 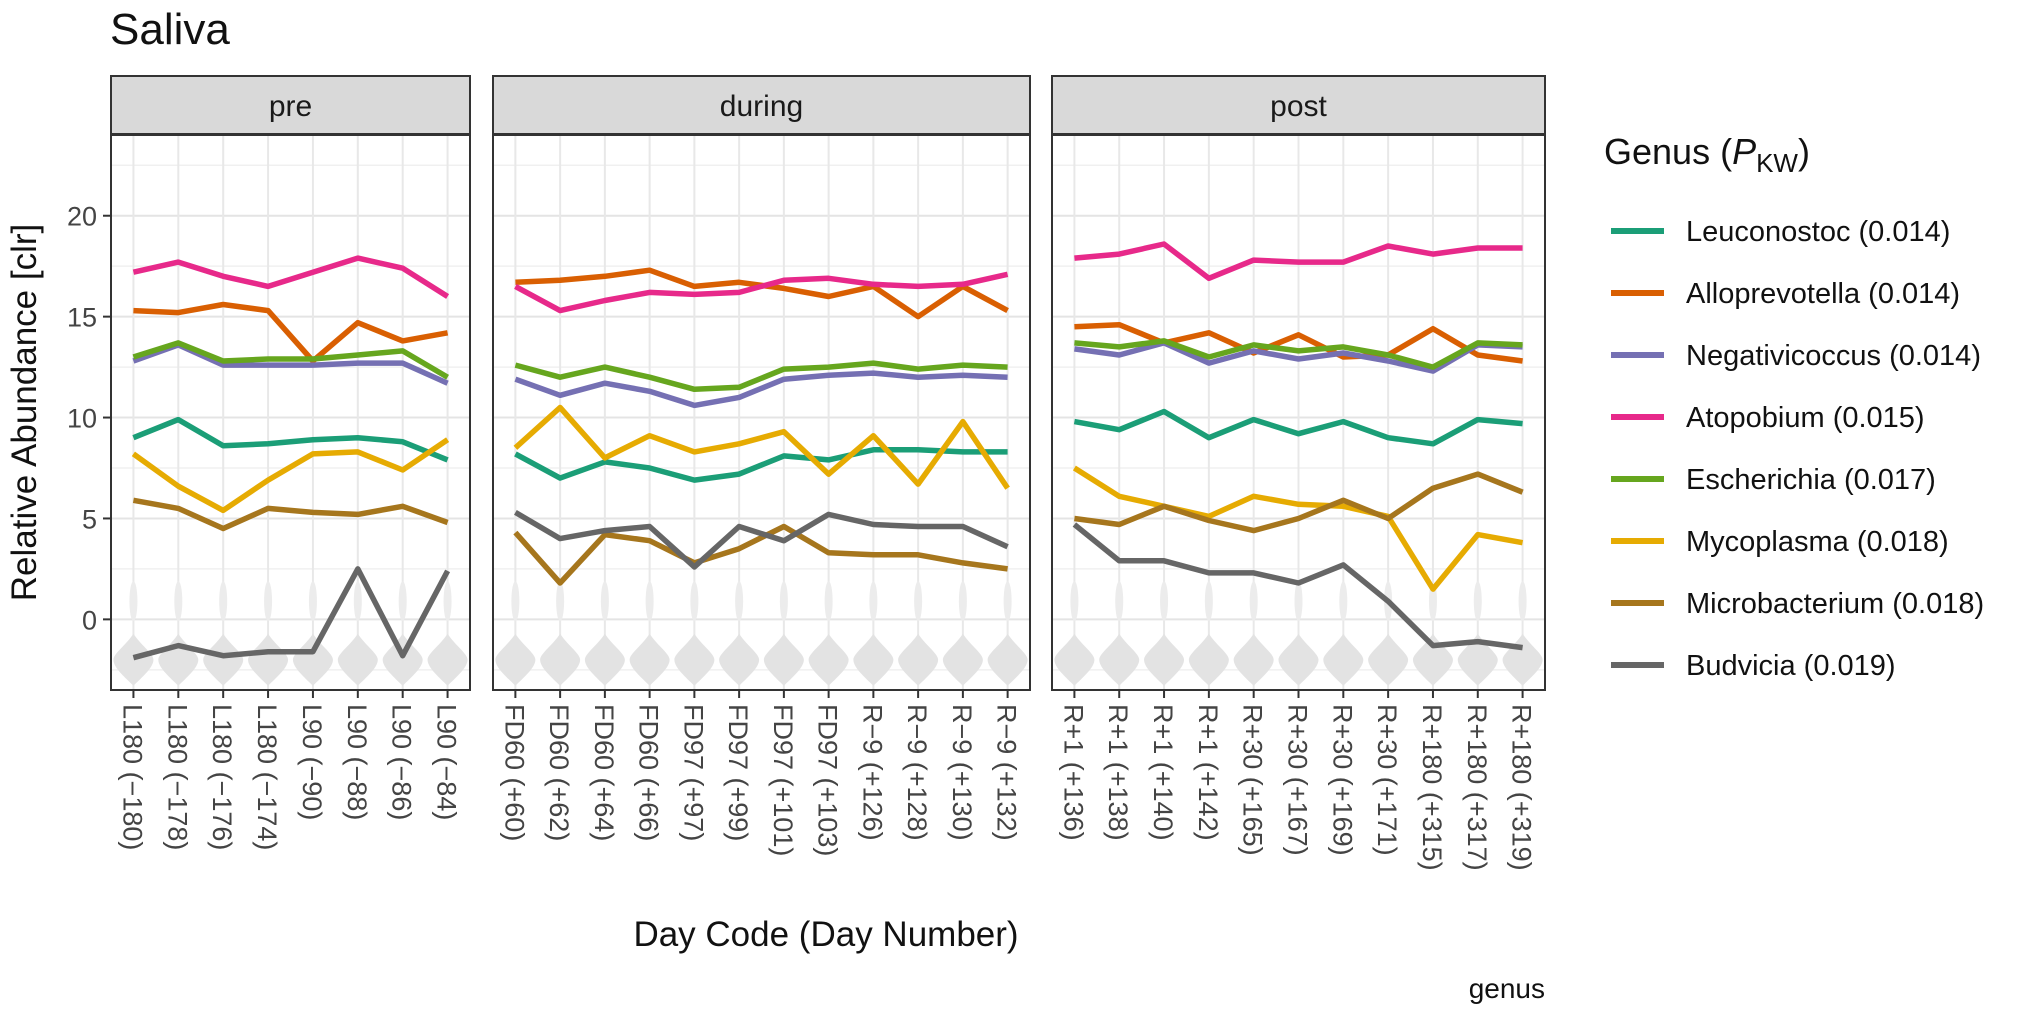 What do you see at coordinates (1777, 163) in the screenshot?
I see `legend-title-subscript: KW` at bounding box center [1777, 163].